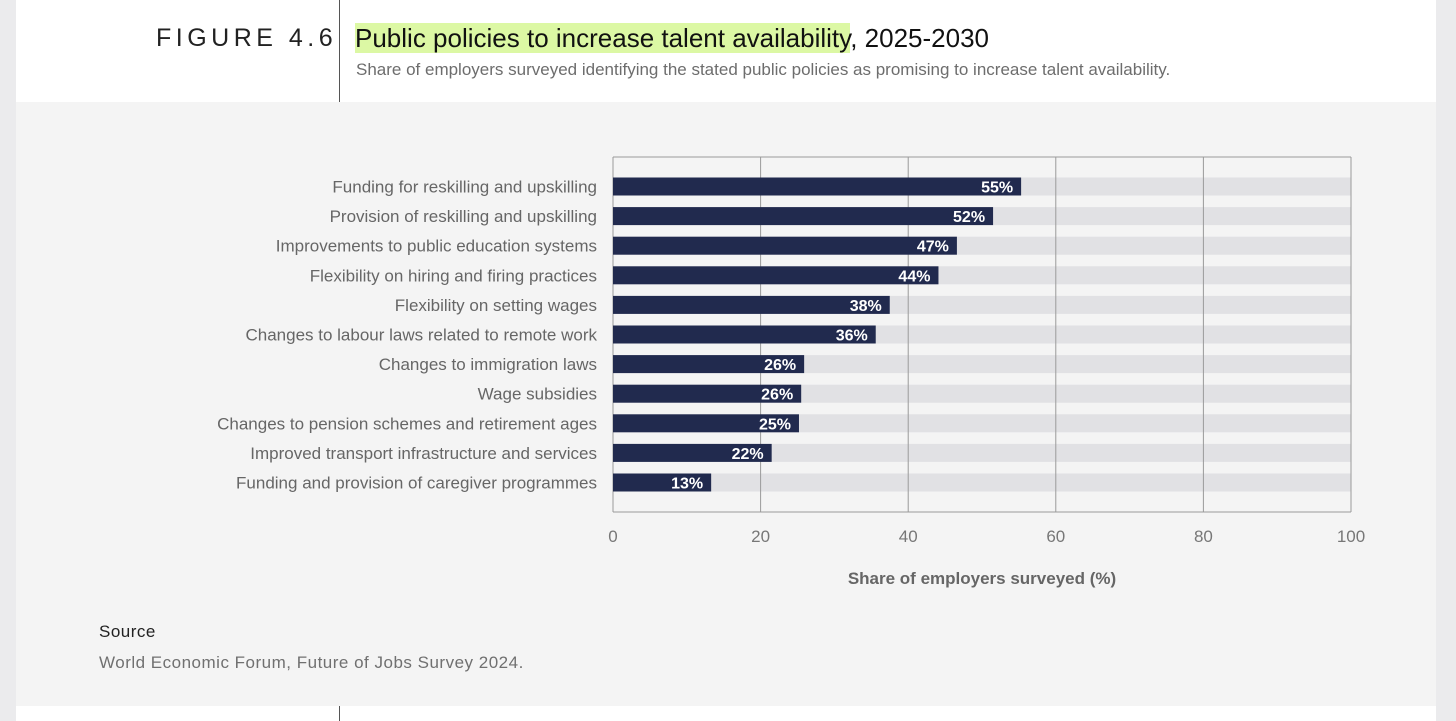 The image size is (1456, 721). Describe the element at coordinates (339, 51) in the screenshot. I see `header-divider` at that location.